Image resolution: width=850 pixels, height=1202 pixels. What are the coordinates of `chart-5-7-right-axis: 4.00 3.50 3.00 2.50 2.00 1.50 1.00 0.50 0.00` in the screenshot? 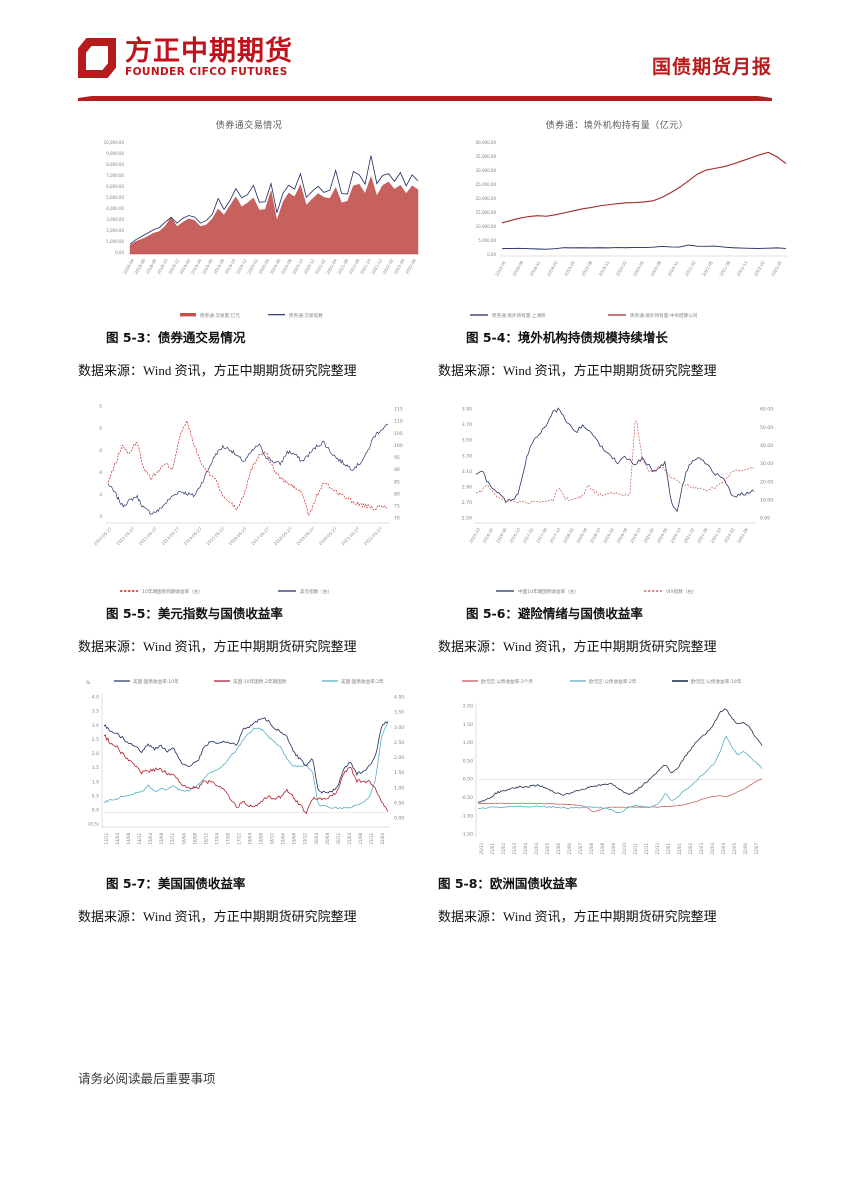 It's located at (399, 758).